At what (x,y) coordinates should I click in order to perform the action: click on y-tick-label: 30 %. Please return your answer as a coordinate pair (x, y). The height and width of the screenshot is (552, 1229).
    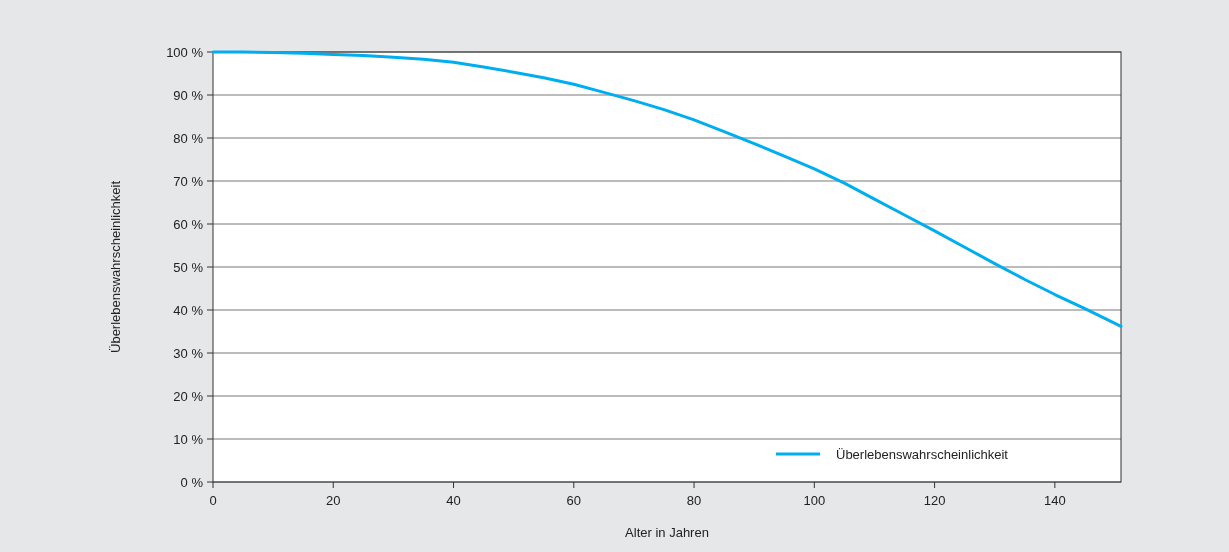
    Looking at the image, I should click on (188, 353).